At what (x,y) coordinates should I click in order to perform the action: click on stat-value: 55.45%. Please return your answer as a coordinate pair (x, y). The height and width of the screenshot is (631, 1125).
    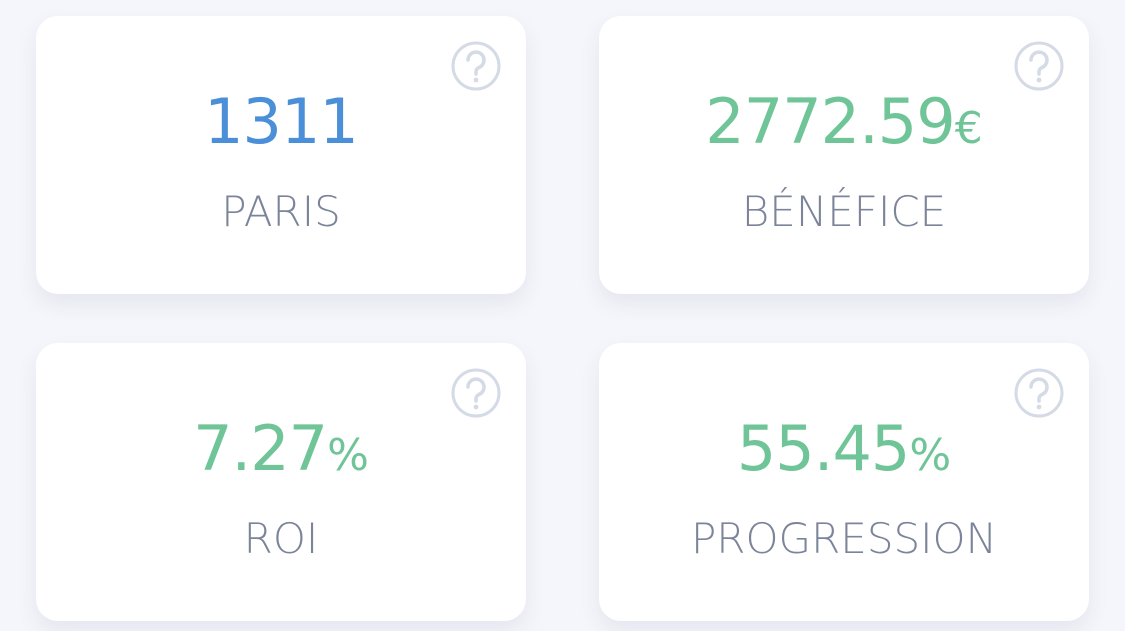
    Looking at the image, I should click on (844, 452).